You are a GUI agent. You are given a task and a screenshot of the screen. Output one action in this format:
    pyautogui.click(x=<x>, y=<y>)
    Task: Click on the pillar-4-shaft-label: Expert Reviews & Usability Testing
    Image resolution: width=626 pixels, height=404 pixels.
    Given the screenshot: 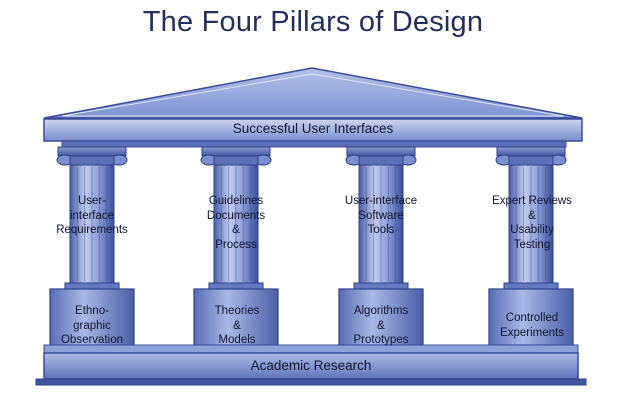 What is the action you would take?
    pyautogui.click(x=532, y=223)
    